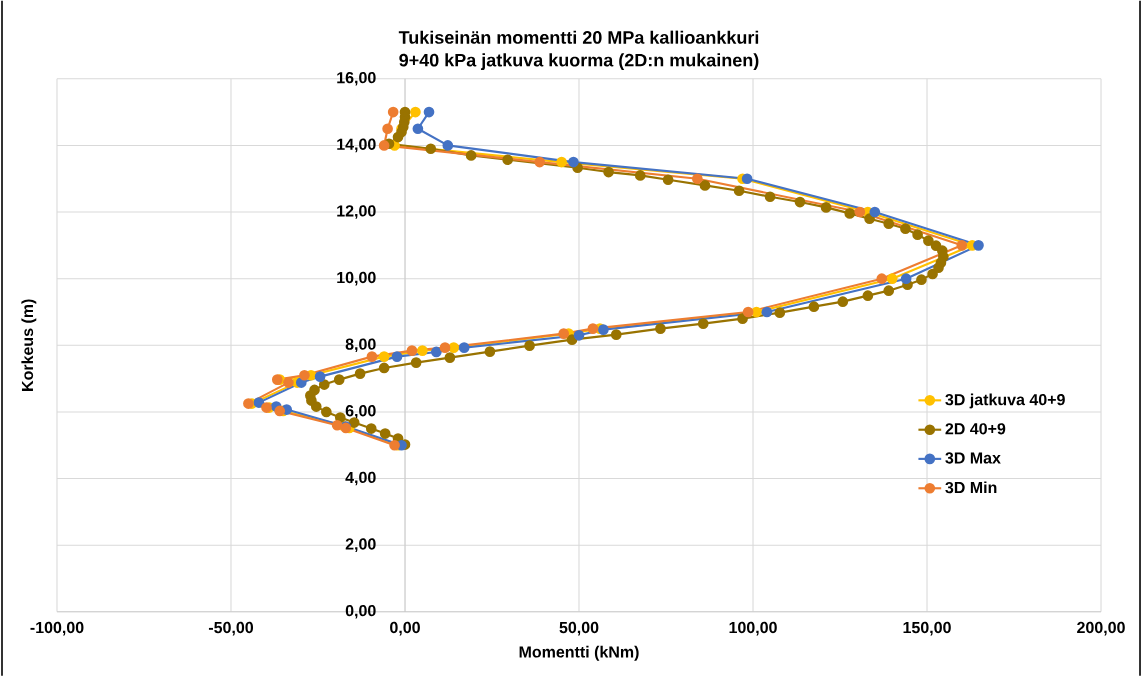  Describe the element at coordinates (360, 478) in the screenshot. I see `y-tick-label: 4,00` at that location.